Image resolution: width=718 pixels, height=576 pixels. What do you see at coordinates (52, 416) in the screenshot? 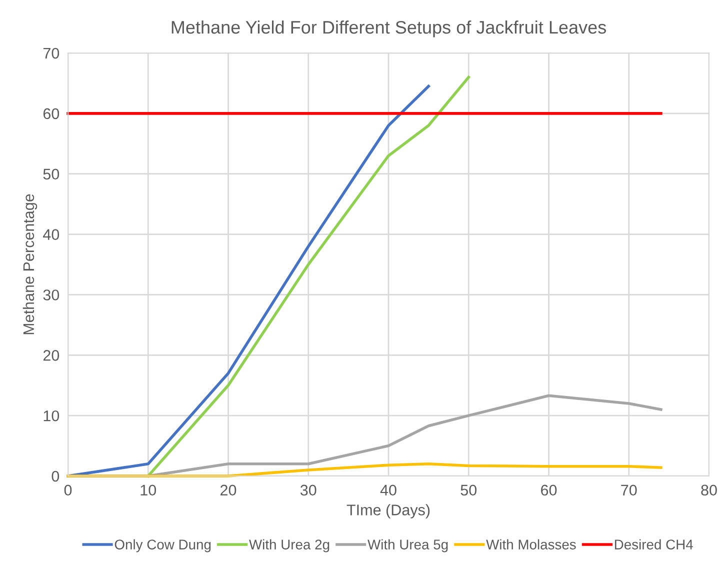
I see `y-tick-label: 10` at bounding box center [52, 416].